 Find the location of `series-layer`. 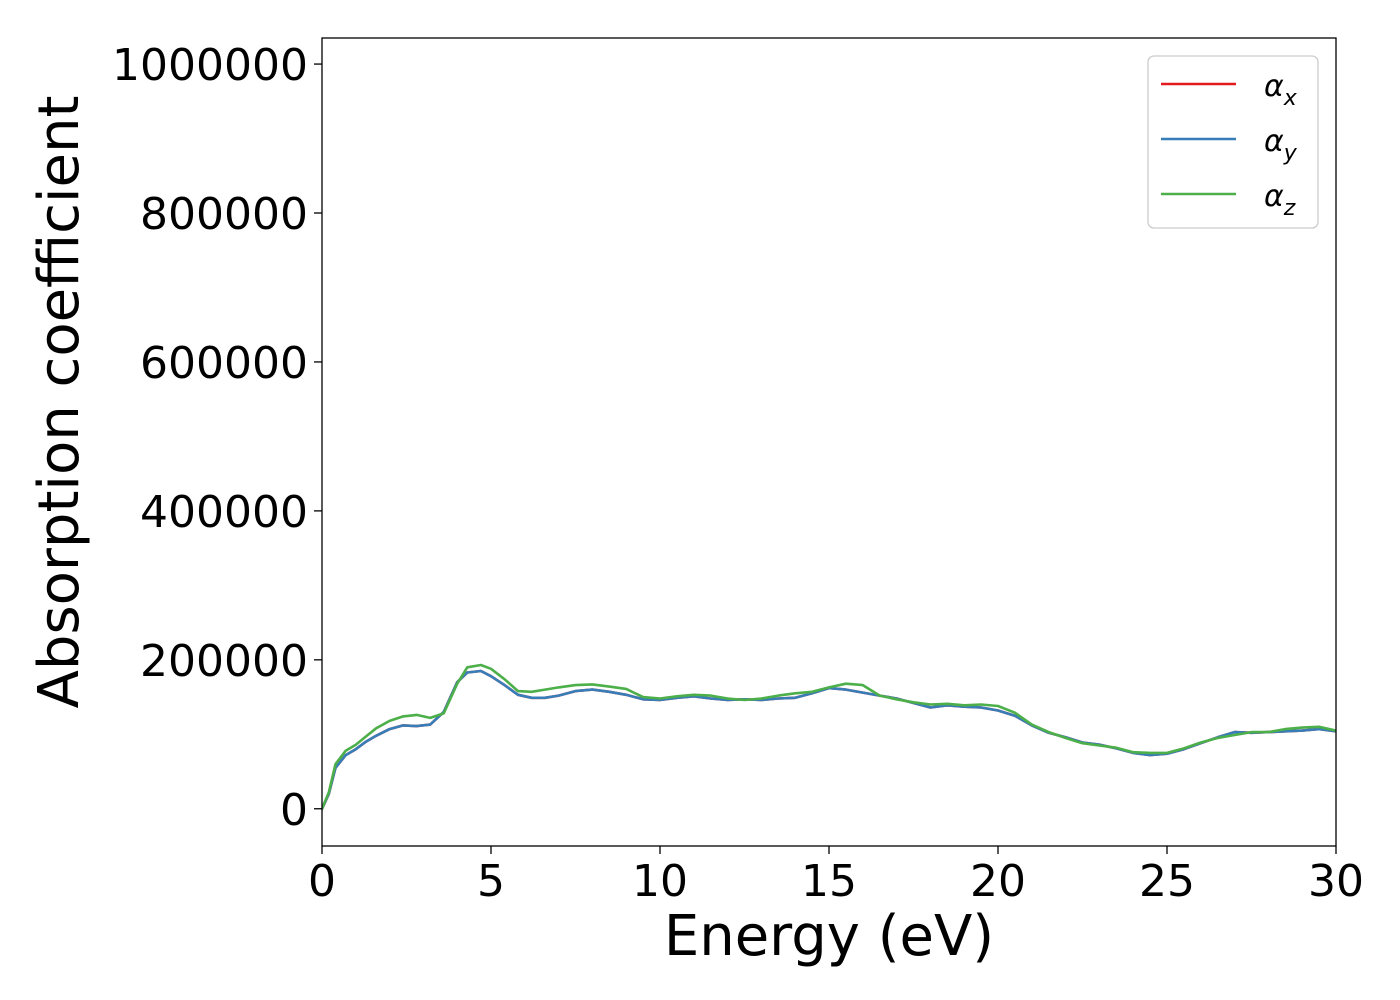

series-layer is located at coordinates (829, 737).